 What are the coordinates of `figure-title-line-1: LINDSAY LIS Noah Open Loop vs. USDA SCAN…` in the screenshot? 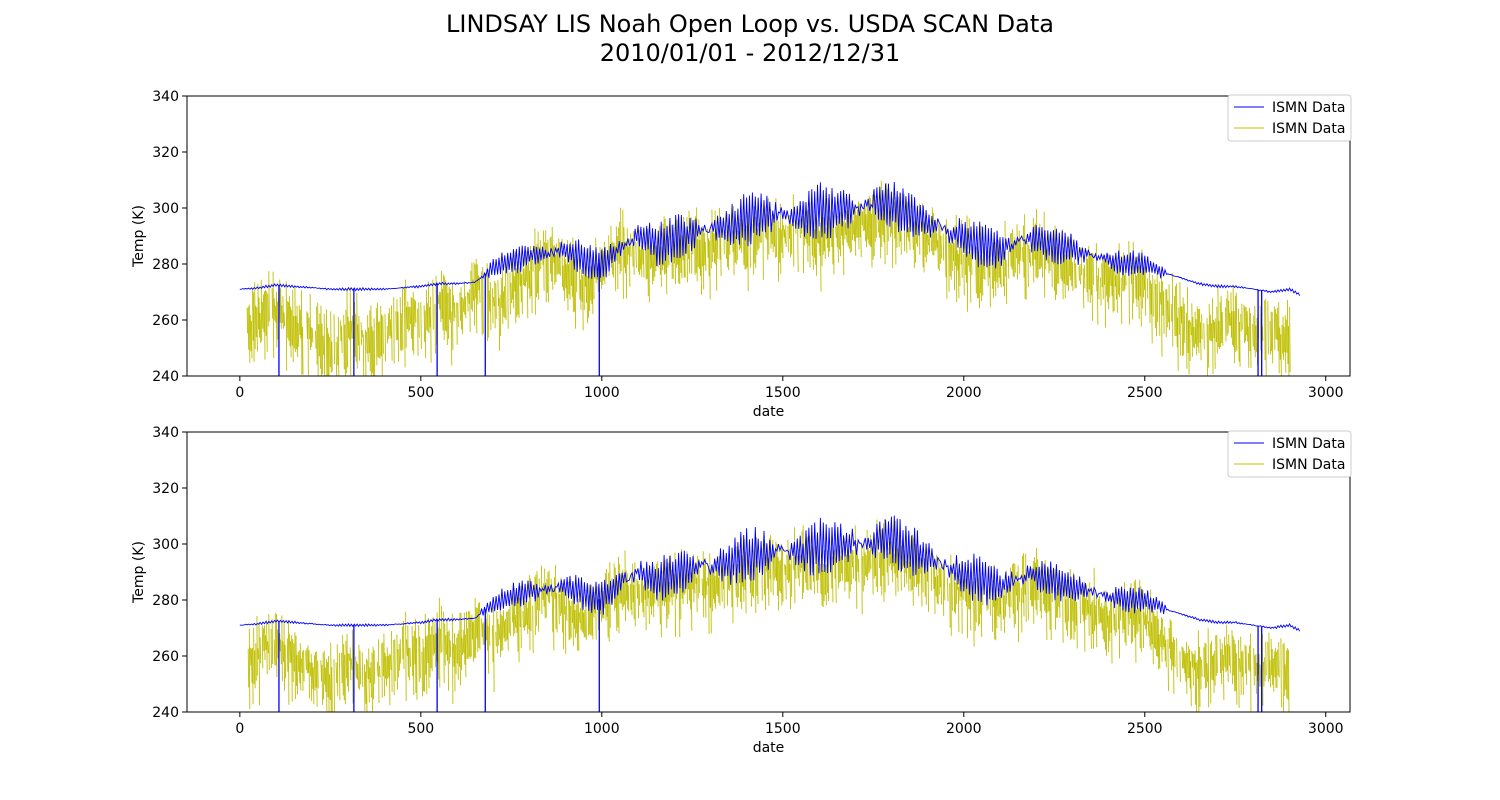 It's located at (750, 24).